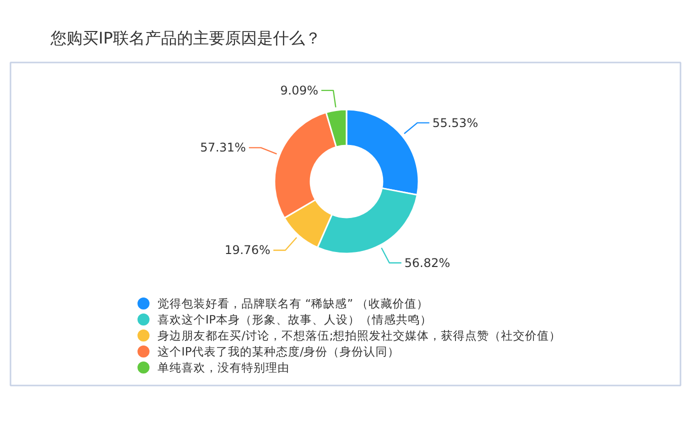 Image resolution: width=690 pixels, height=443 pixels. What do you see at coordinates (293, 303) in the screenshot?
I see `legend-label: 觉得包装好看，品牌联名有 “稀缺感” （收藏价值）` at bounding box center [293, 303].